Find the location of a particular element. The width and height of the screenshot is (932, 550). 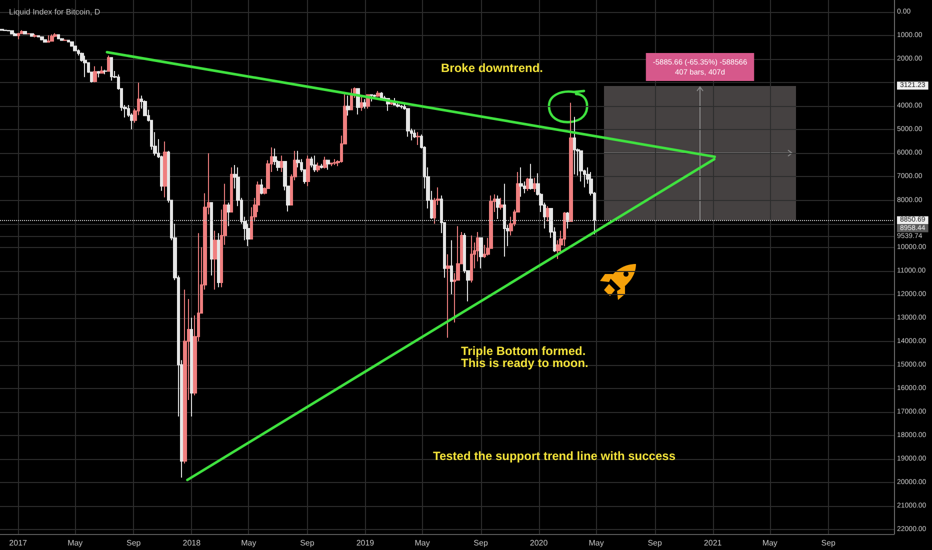

x-tick-label: 2021 is located at coordinates (713, 543).